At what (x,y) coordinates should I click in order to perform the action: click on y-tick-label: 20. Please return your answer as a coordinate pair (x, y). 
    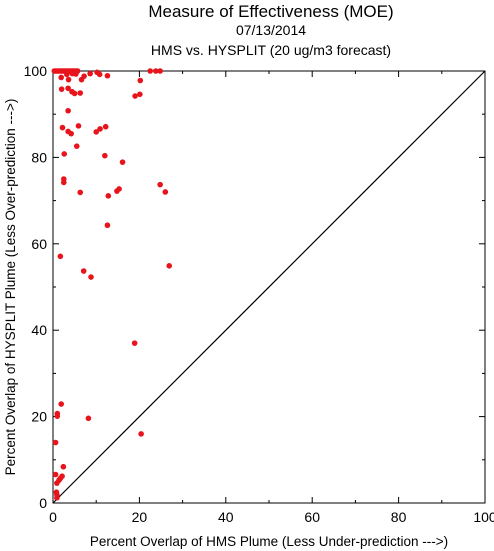
    Looking at the image, I should click on (39, 417).